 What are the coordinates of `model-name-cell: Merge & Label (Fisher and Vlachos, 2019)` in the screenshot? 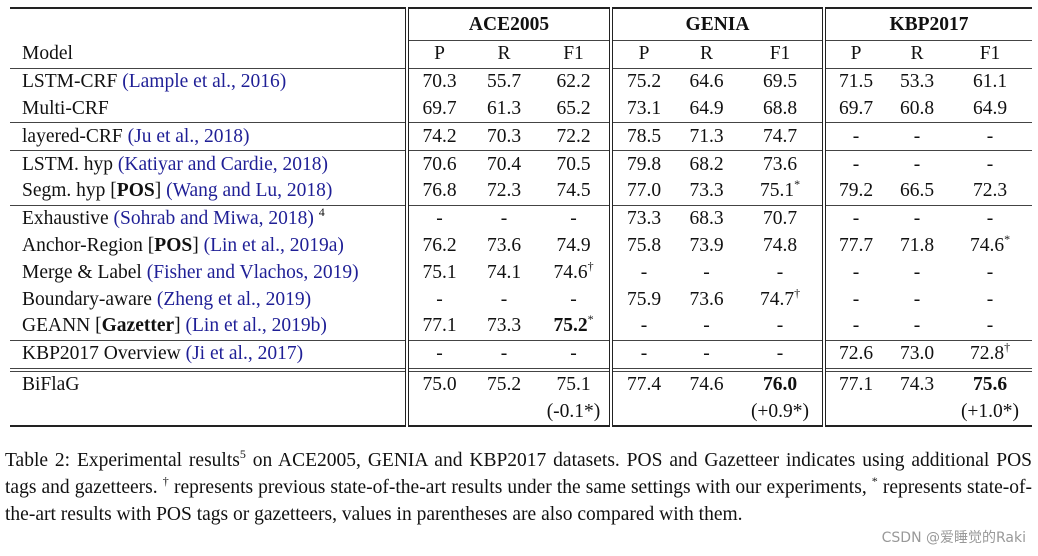 It's located at (208, 272).